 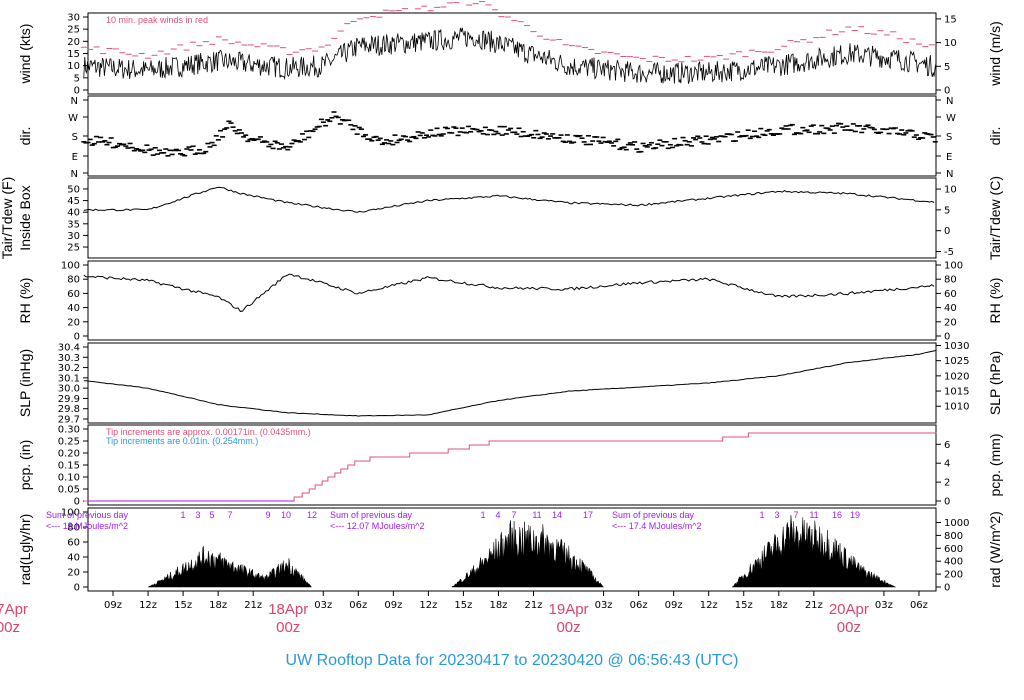 What do you see at coordinates (25, 383) in the screenshot?
I see `slp-left-label: SLP (inHg)` at bounding box center [25, 383].